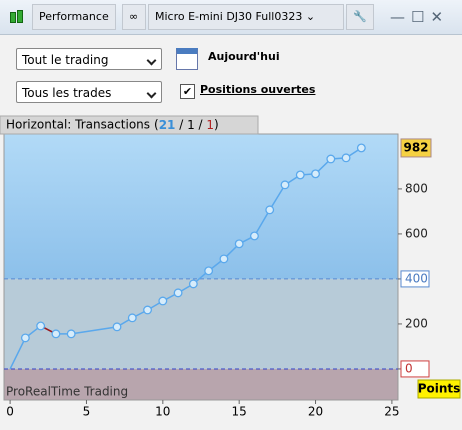 The width and height of the screenshot is (462, 430). What do you see at coordinates (89, 92) in the screenshot?
I see `trades-select: Tous les trades` at bounding box center [89, 92].